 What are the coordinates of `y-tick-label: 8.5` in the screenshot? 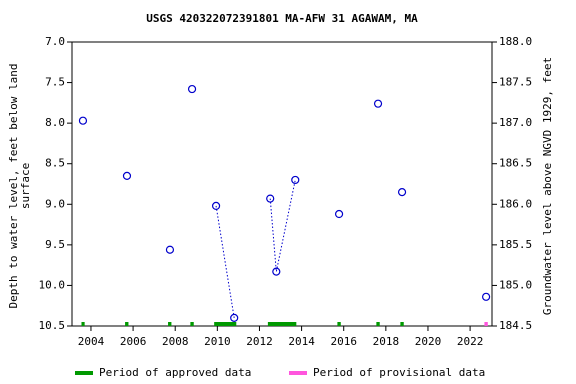 It's located at (55, 163).